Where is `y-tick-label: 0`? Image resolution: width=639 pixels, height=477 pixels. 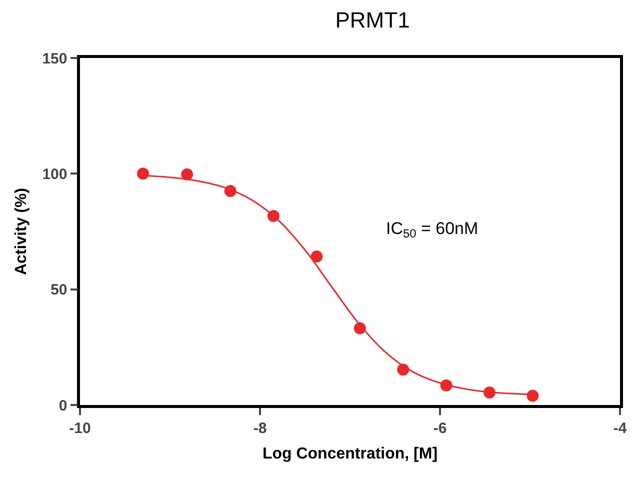
y-tick-label: 0 is located at coordinates (63, 405).